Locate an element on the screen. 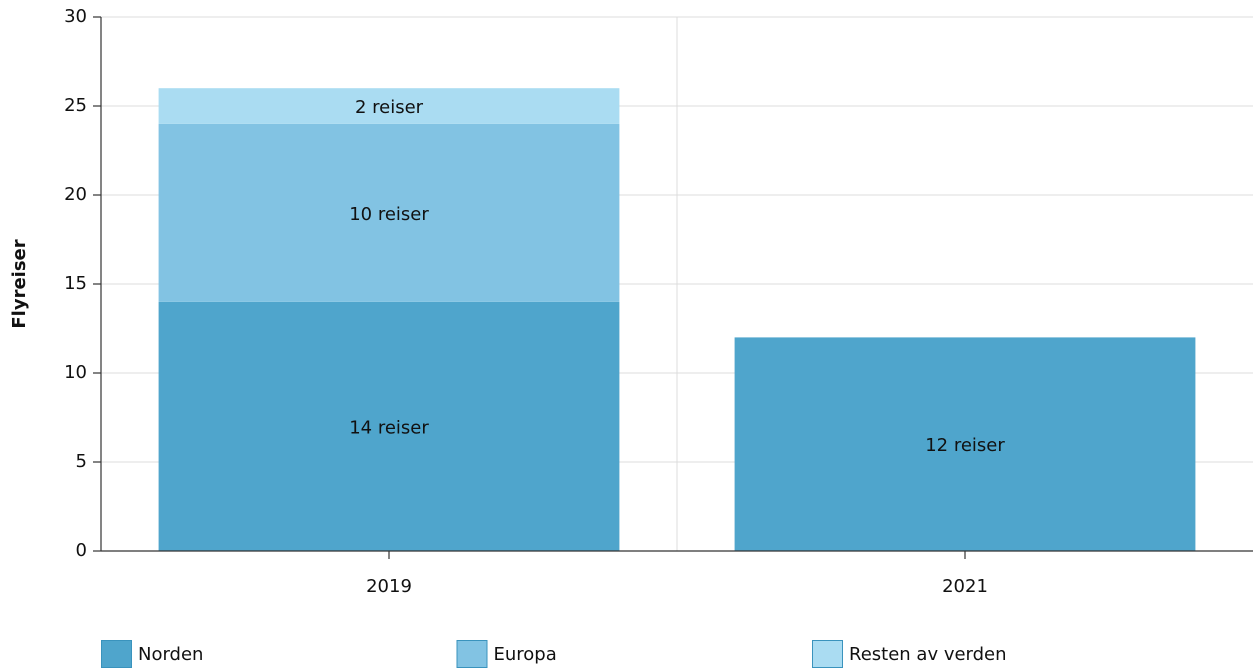  y-tick-label: 15 is located at coordinates (75, 283).